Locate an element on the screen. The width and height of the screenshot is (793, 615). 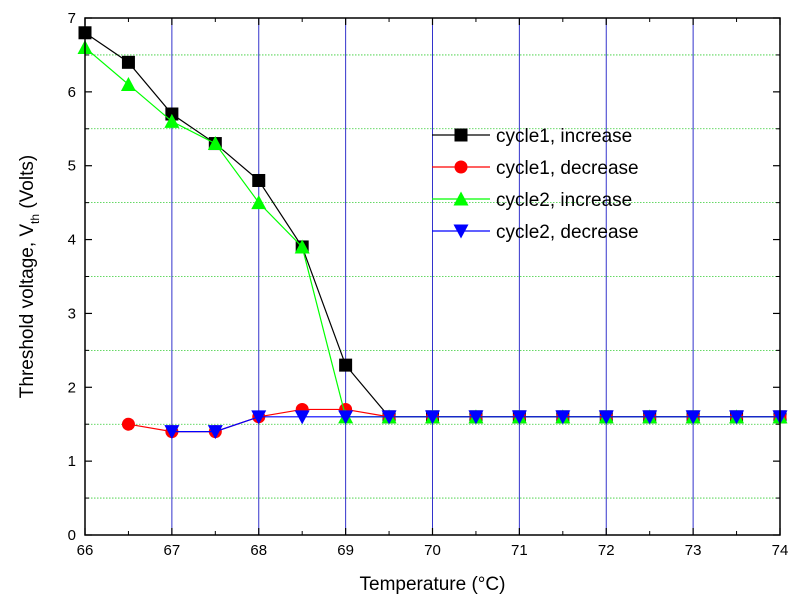
legend-label: cycle2, increase is located at coordinates (564, 200).